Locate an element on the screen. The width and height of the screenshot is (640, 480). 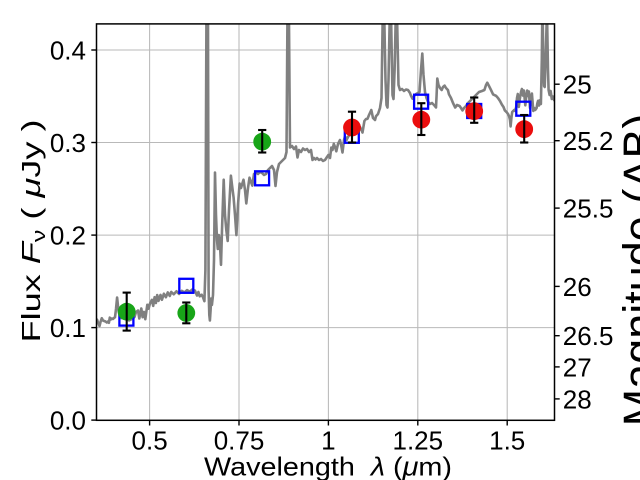
svg-text: 0.1 is located at coordinates (68, 328).